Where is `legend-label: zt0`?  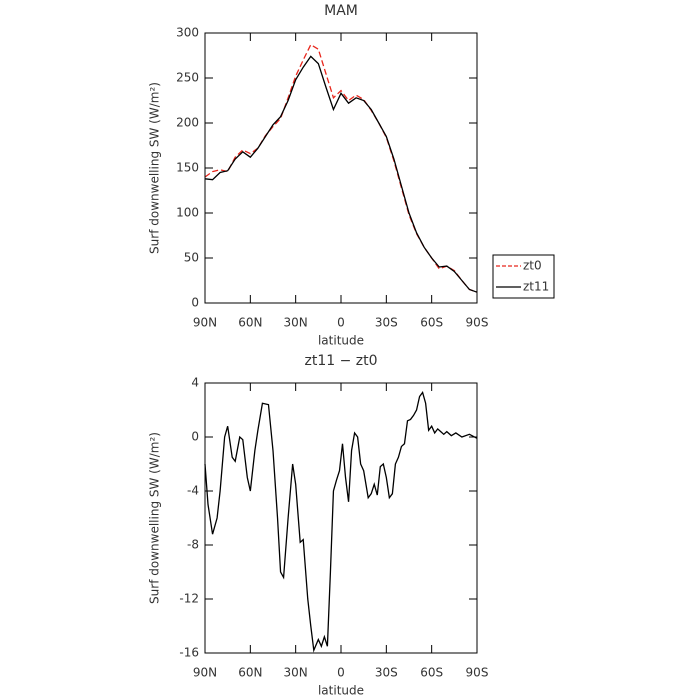
legend-label: zt0 is located at coordinates (532, 266).